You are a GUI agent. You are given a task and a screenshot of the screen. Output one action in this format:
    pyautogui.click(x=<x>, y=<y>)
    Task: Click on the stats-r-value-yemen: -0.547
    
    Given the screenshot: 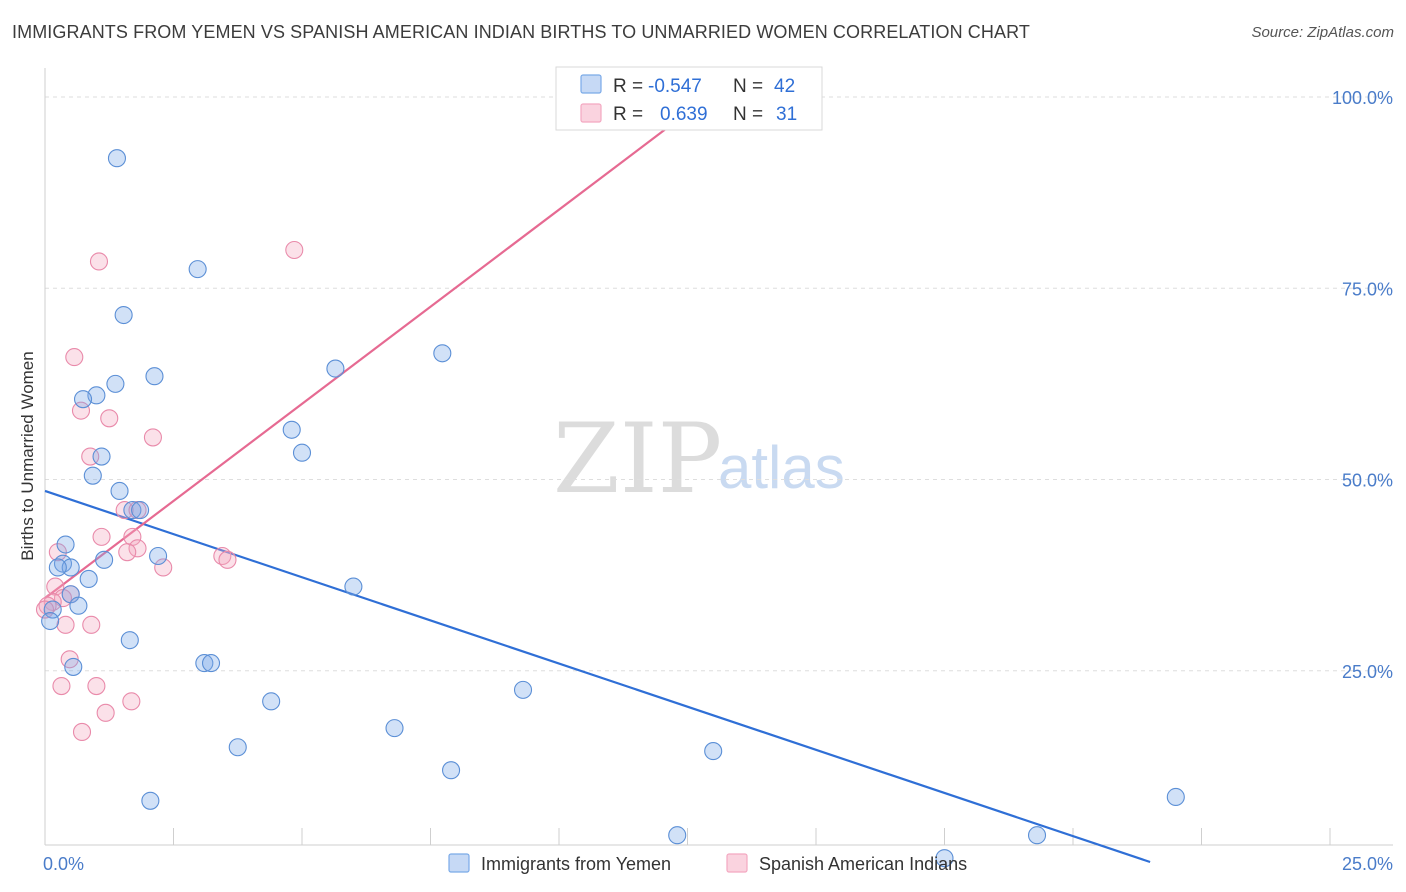 What is the action you would take?
    pyautogui.click(x=675, y=86)
    